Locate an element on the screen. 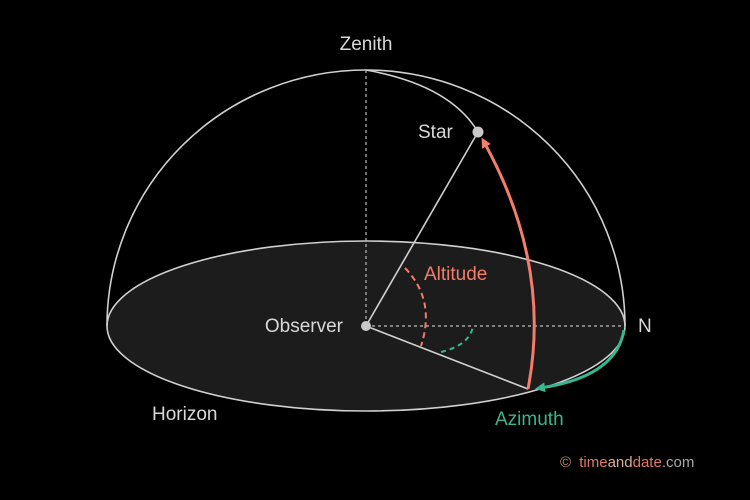  credit-text: © timeanddate.com is located at coordinates (627, 462).